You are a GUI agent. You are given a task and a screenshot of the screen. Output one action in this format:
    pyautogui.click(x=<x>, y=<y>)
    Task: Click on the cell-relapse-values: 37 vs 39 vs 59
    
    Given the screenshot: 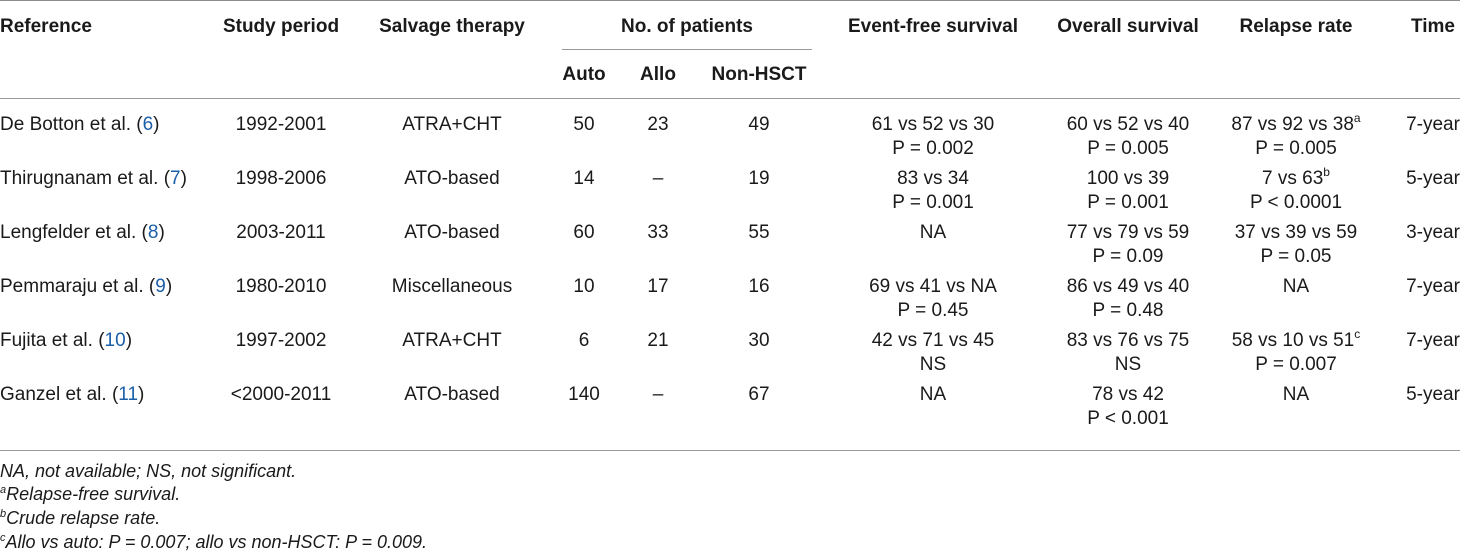 What is the action you would take?
    pyautogui.click(x=1296, y=232)
    